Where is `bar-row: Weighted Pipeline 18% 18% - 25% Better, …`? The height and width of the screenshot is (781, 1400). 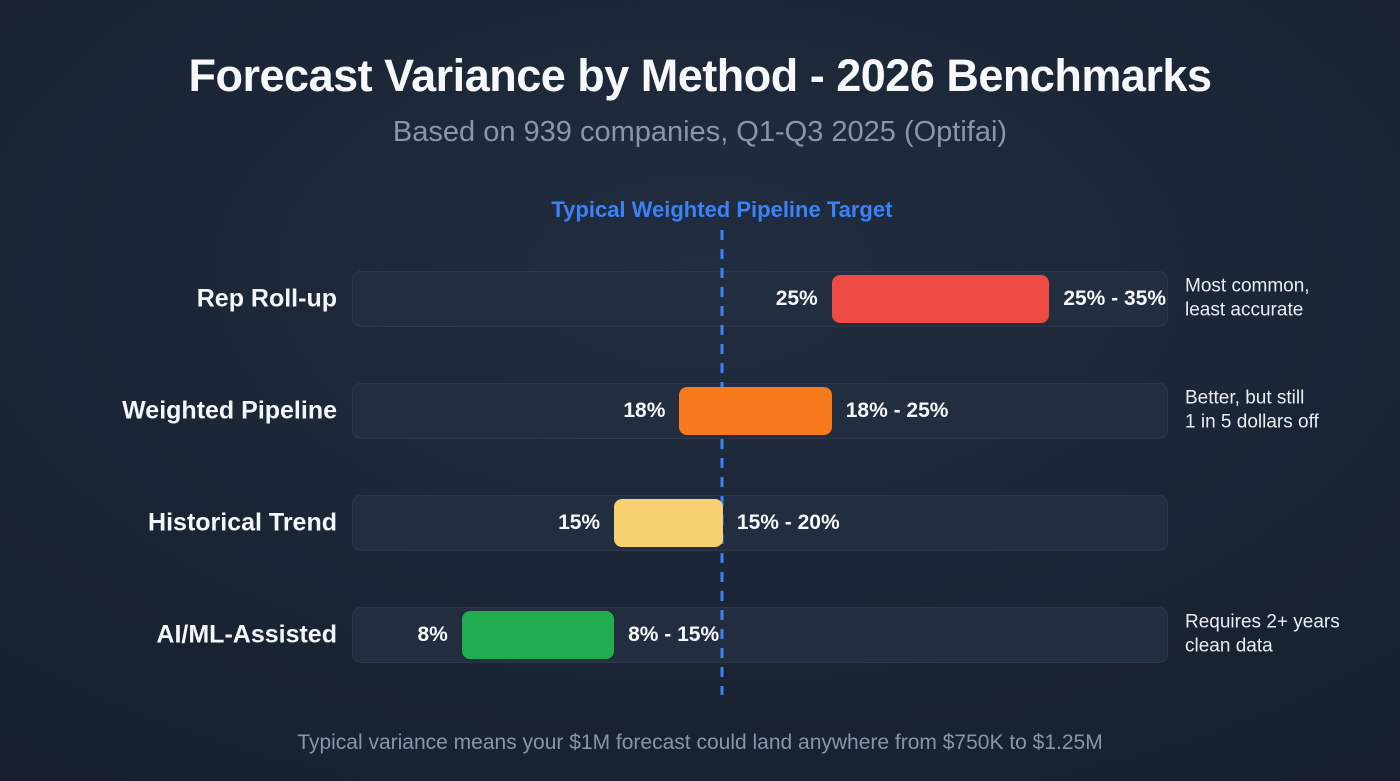 bar-row: Weighted Pipeline 18% 18% - 25% Better, … is located at coordinates (700, 411).